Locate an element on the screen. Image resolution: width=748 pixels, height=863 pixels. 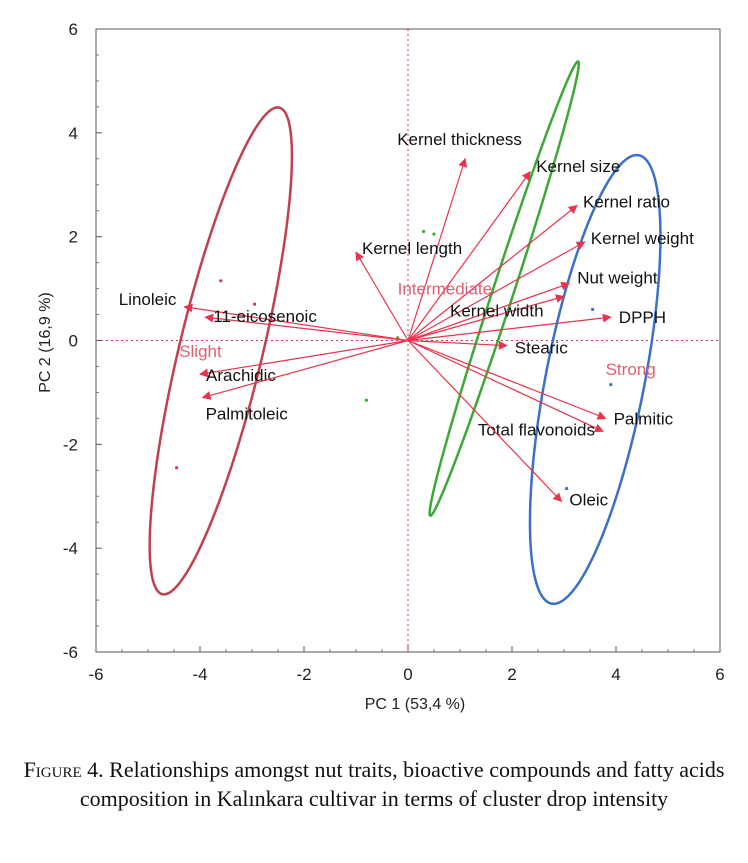
vector-kernel-size is located at coordinates (469, 255).